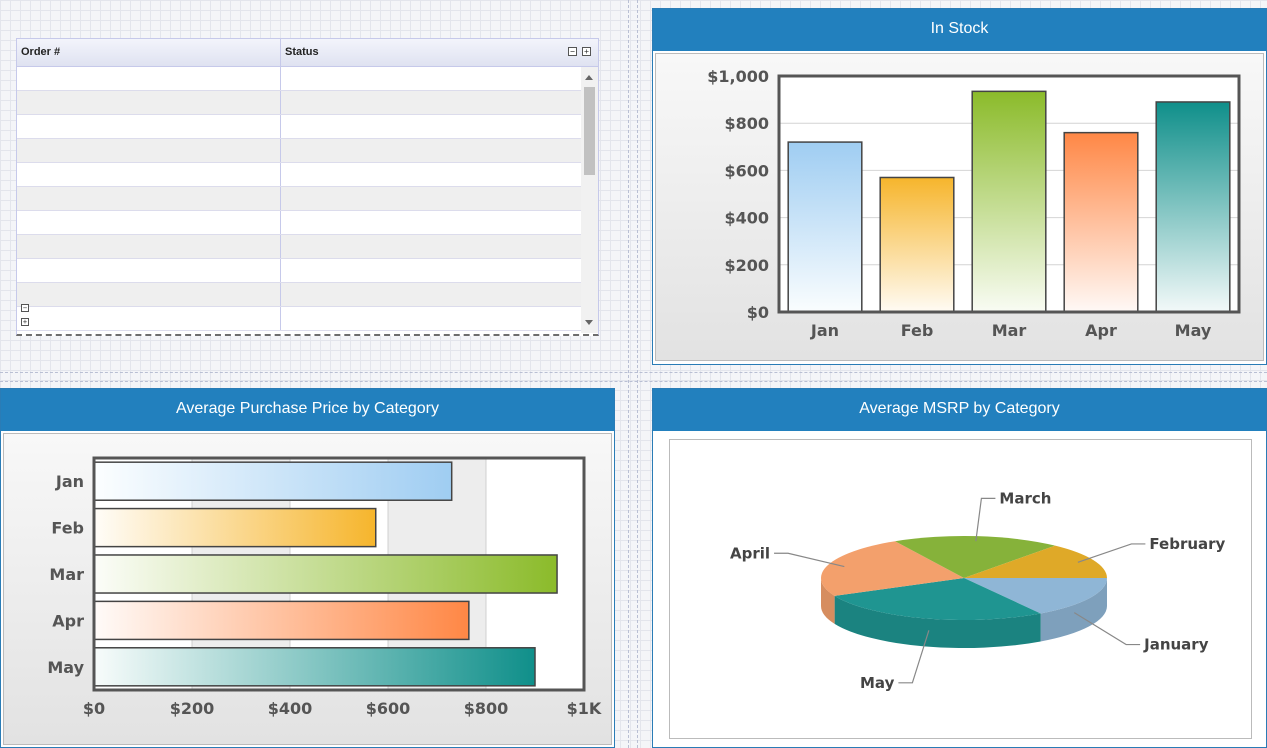 The height and width of the screenshot is (748, 1267). What do you see at coordinates (290, 708) in the screenshot?
I see `x-tick-label: $400` at bounding box center [290, 708].